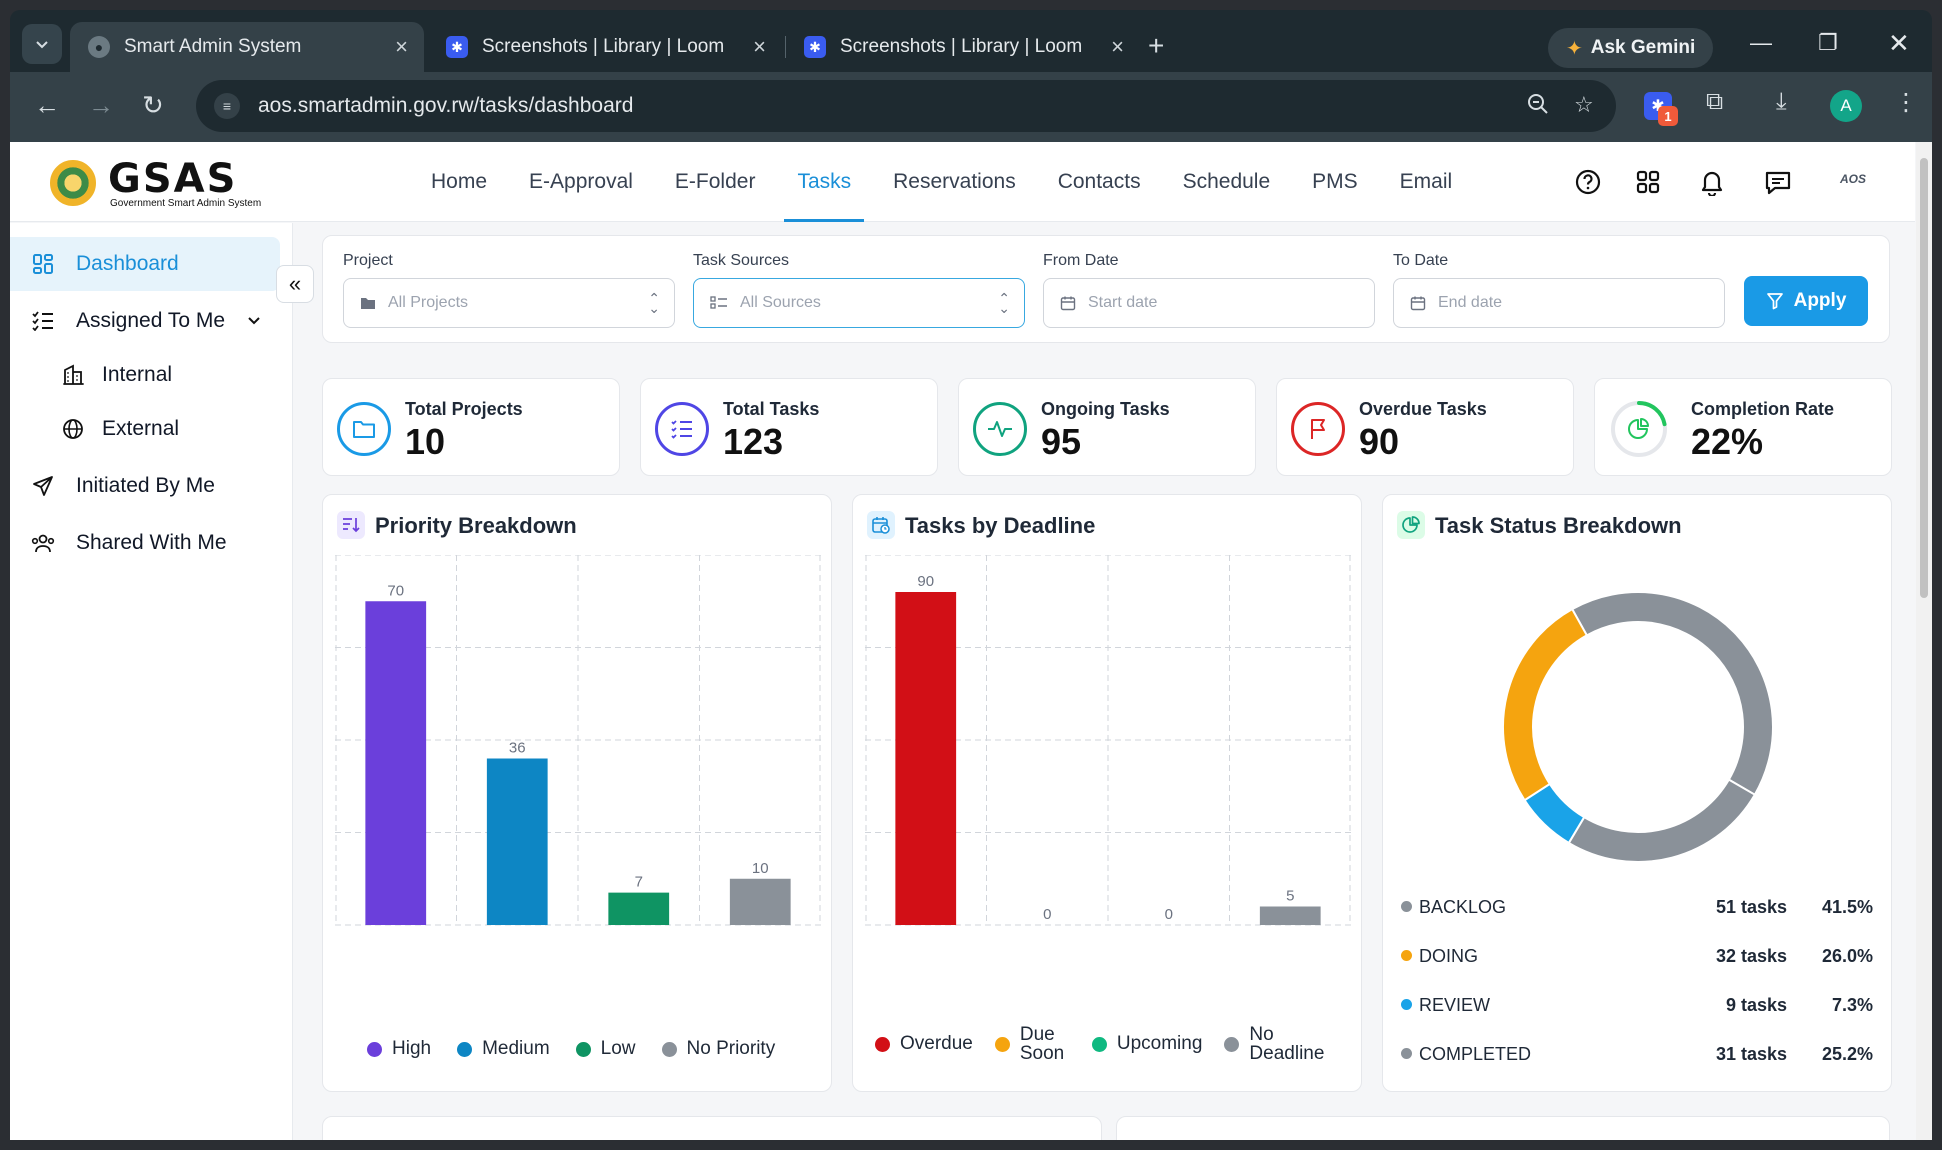 This screenshot has height=1150, width=1942. What do you see at coordinates (1648, 182) in the screenshot?
I see `apps-grid-icon` at bounding box center [1648, 182].